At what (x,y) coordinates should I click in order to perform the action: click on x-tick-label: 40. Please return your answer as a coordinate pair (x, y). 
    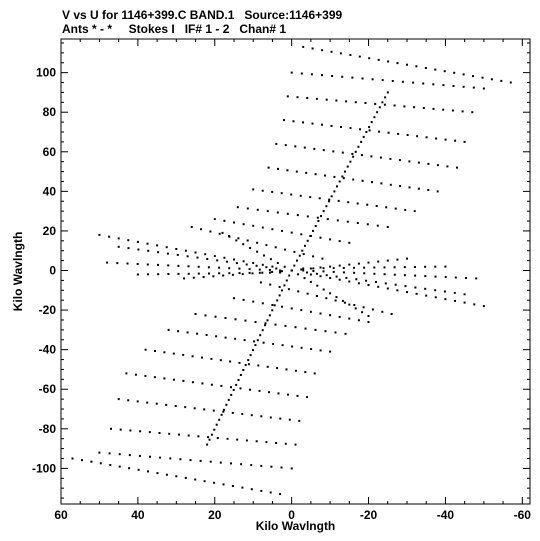
    Looking at the image, I should click on (138, 515).